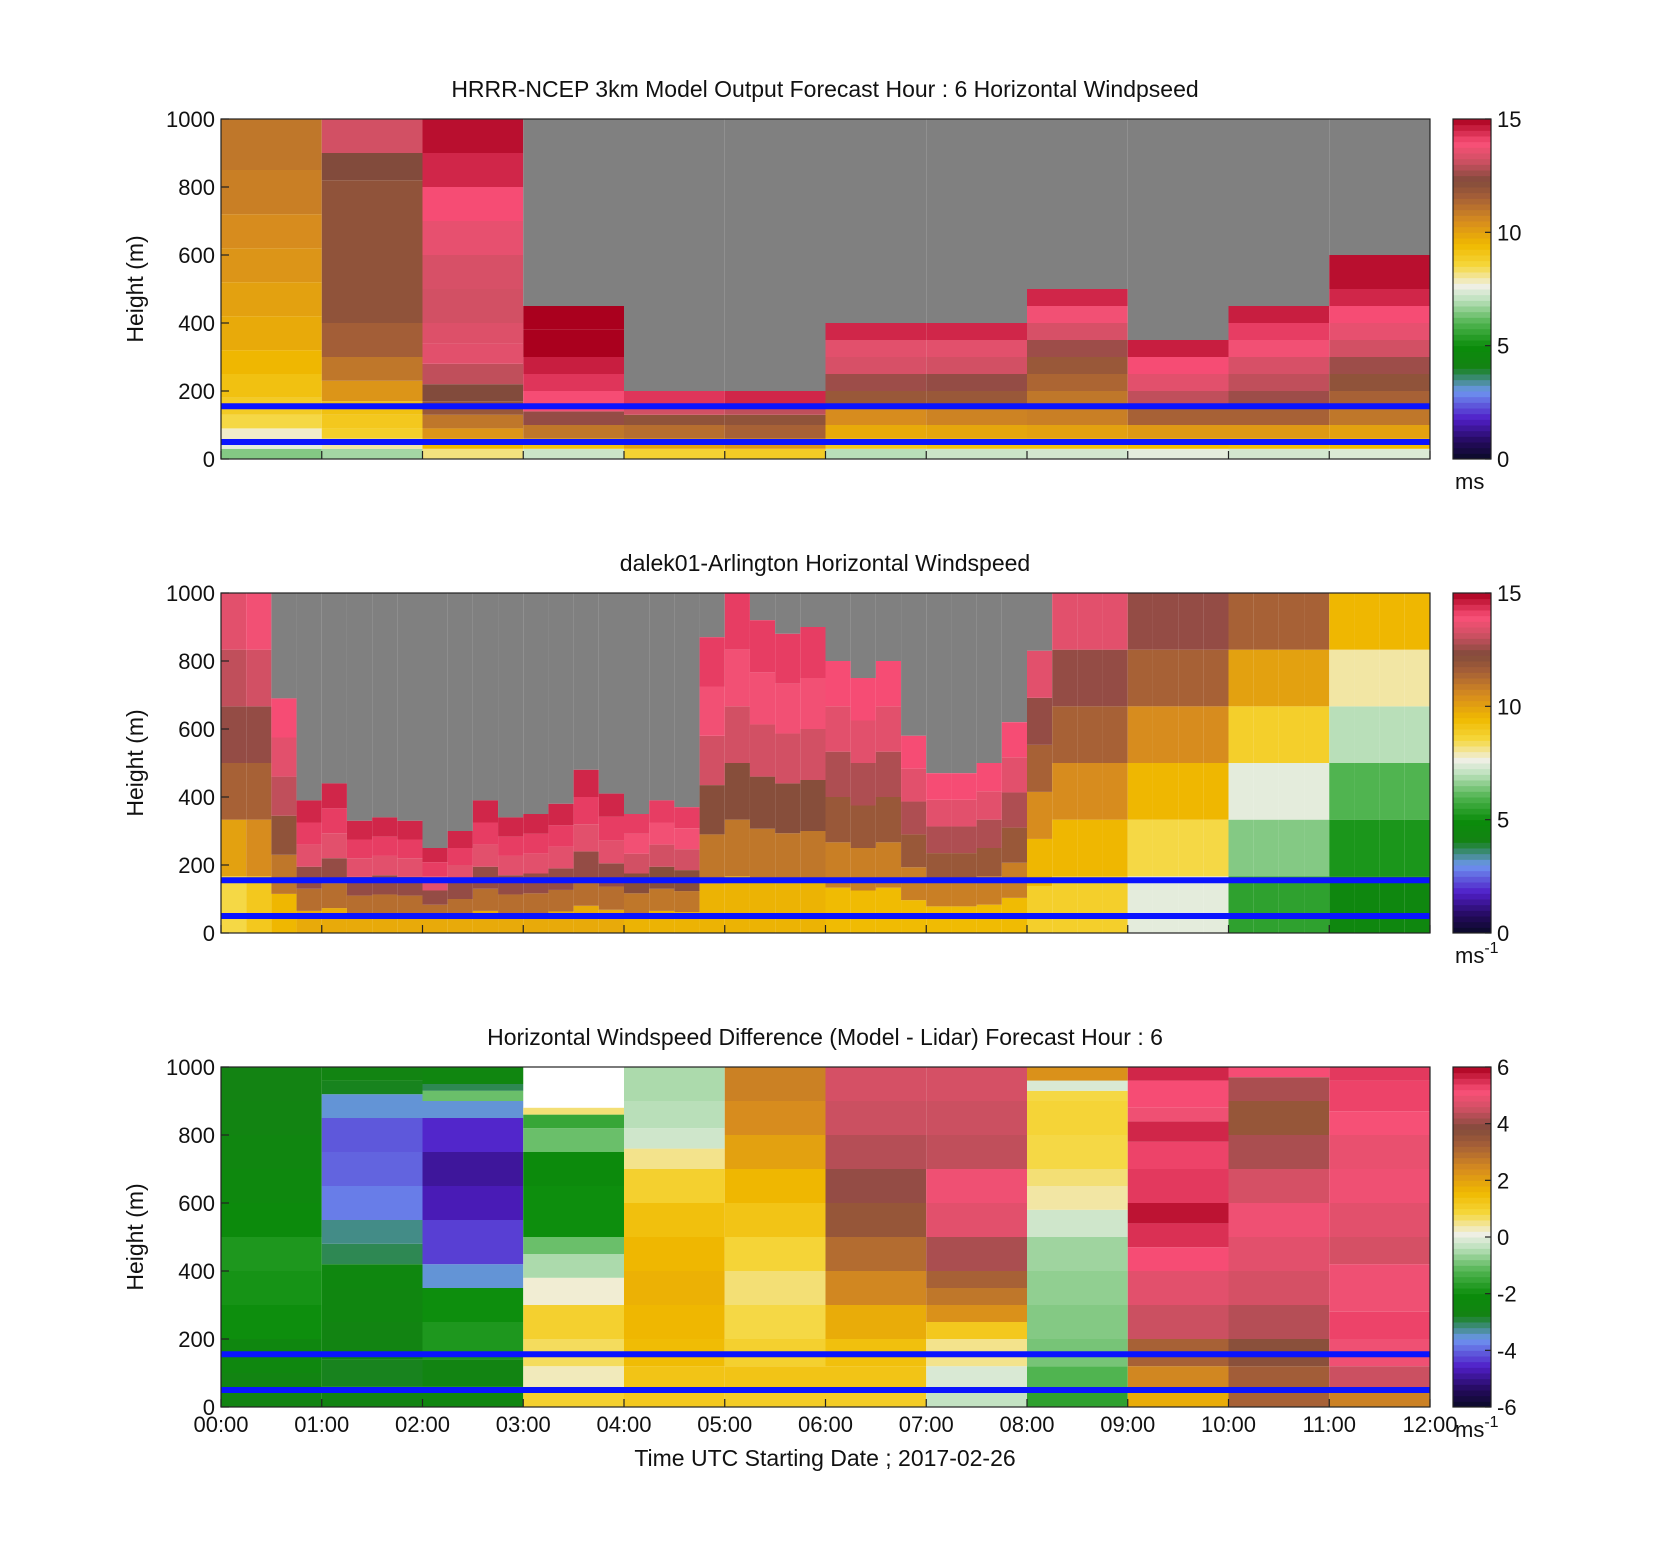 The width and height of the screenshot is (1680, 1561). Describe the element at coordinates (825, 929) in the screenshot. I see `panel-2-x-ticks` at that location.